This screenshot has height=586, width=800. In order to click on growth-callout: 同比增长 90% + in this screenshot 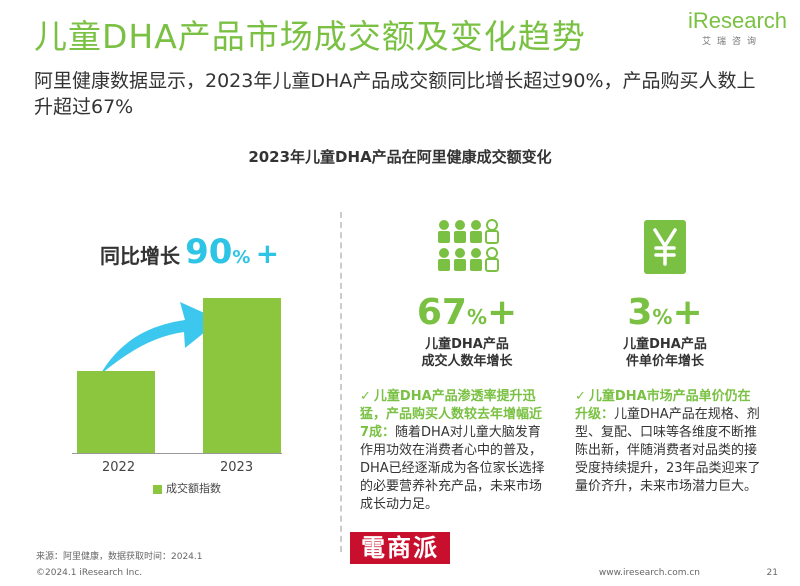, I will do `click(189, 252)`.